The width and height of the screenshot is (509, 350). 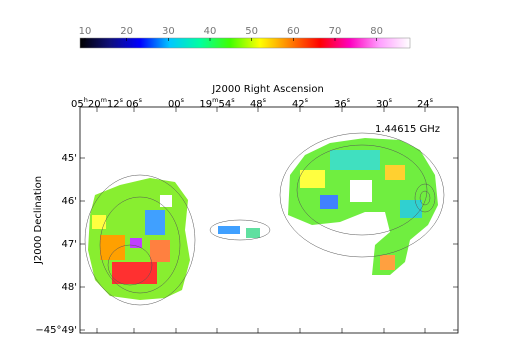 I want to click on colorbar-tick-label: 20, so click(x=126, y=31).